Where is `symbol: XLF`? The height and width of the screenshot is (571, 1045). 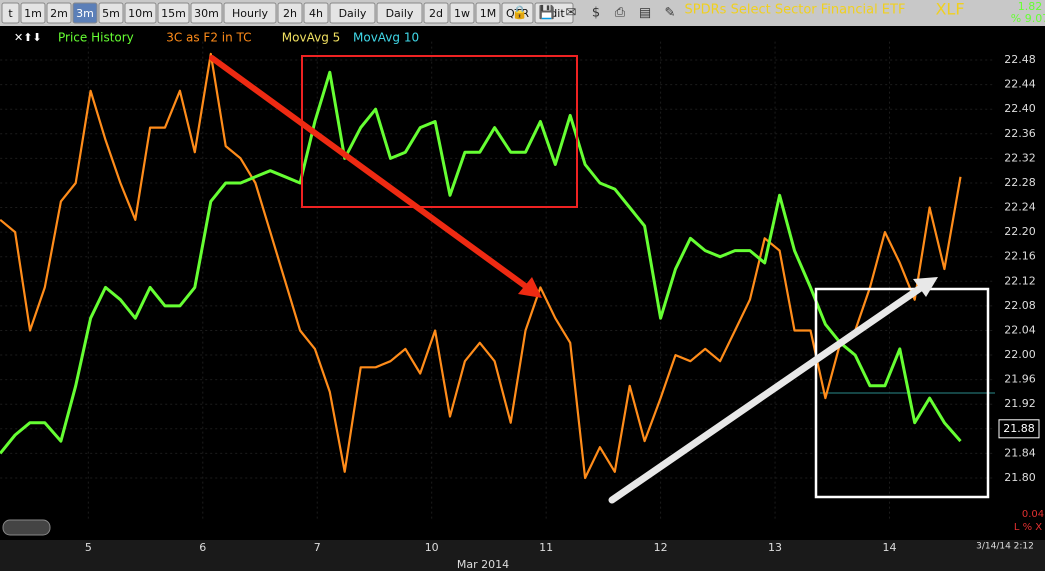
symbol: XLF is located at coordinates (949, 9).